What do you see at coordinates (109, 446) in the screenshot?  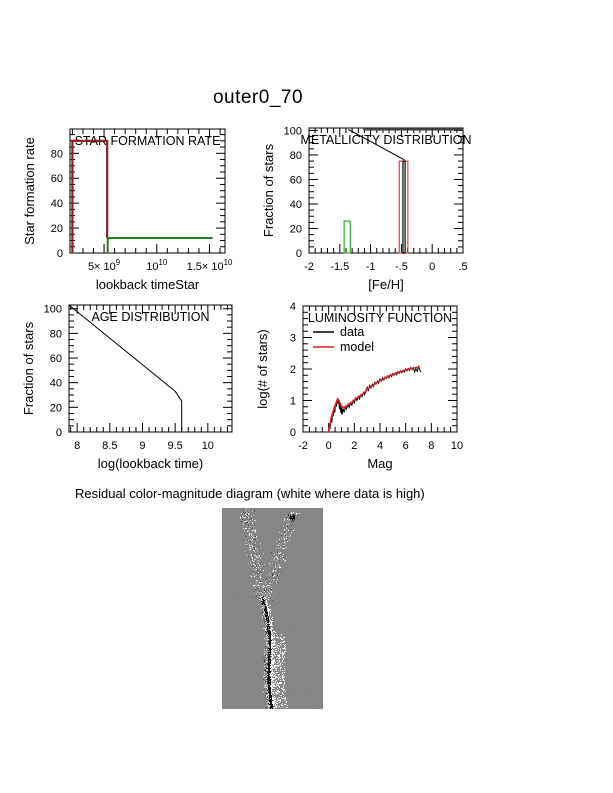 I see `svg-text: 8.5` at bounding box center [109, 446].